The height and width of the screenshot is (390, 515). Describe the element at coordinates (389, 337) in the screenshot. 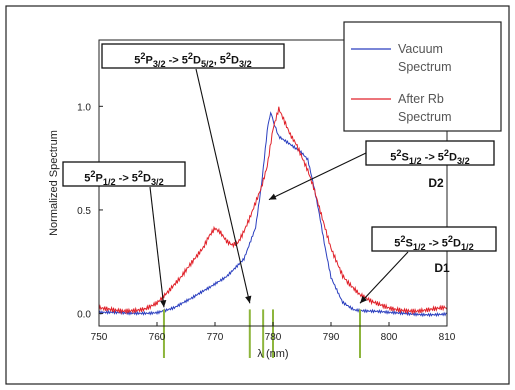

I see `x-tick-label-5: 800` at that location.